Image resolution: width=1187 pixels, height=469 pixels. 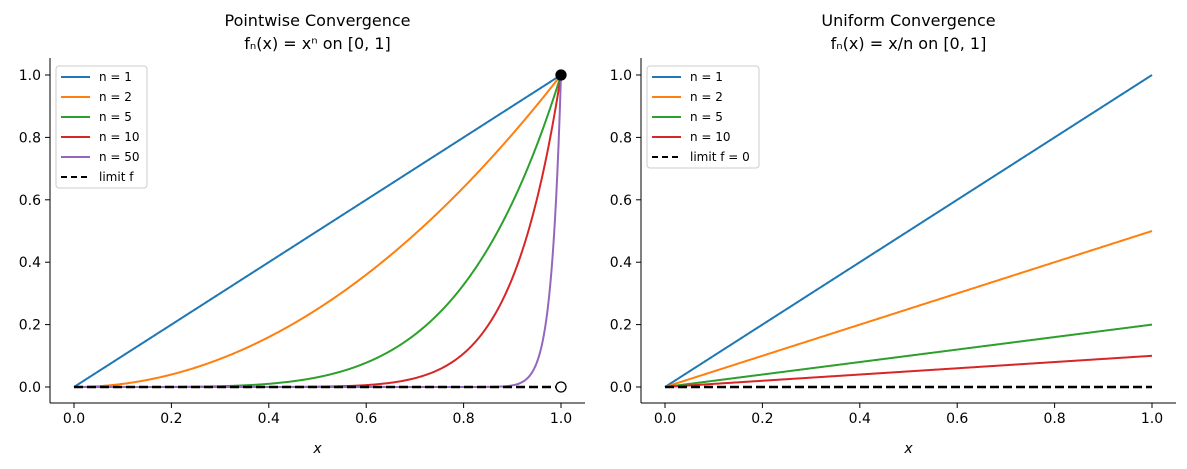 What do you see at coordinates (720, 157) in the screenshot?
I see `legend-label: limit f = 0` at bounding box center [720, 157].